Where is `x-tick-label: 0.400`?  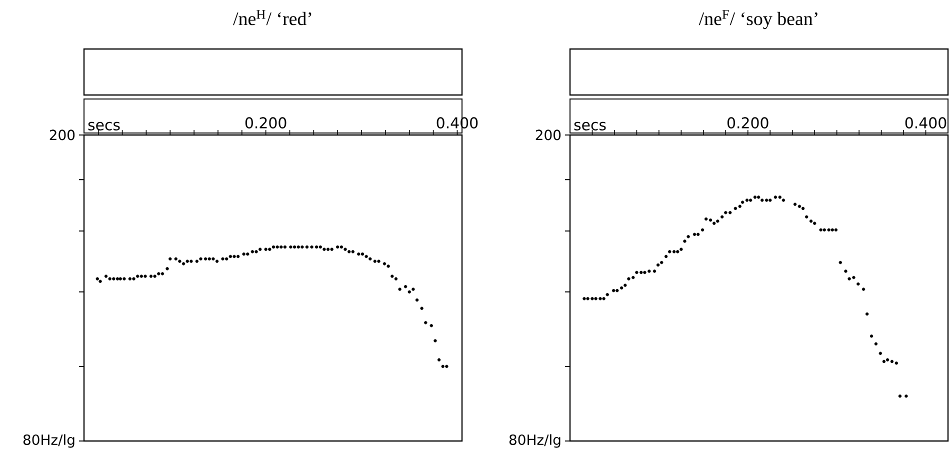
x-tick-label: 0.400 is located at coordinates (925, 122).